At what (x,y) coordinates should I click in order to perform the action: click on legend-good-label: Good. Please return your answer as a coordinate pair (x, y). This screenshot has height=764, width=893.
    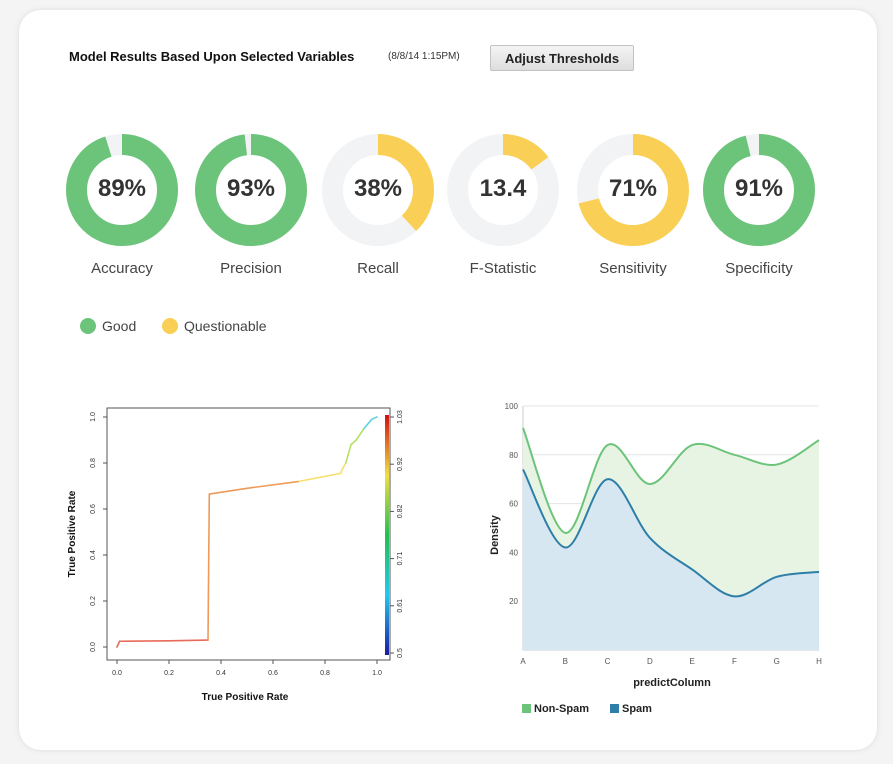
    Looking at the image, I should click on (119, 326).